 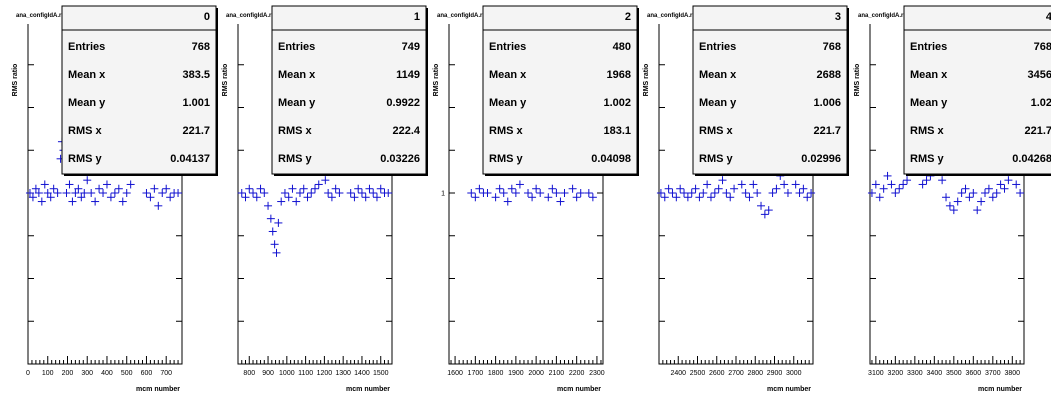 I want to click on x-tick-label: 3000, so click(x=794, y=373).